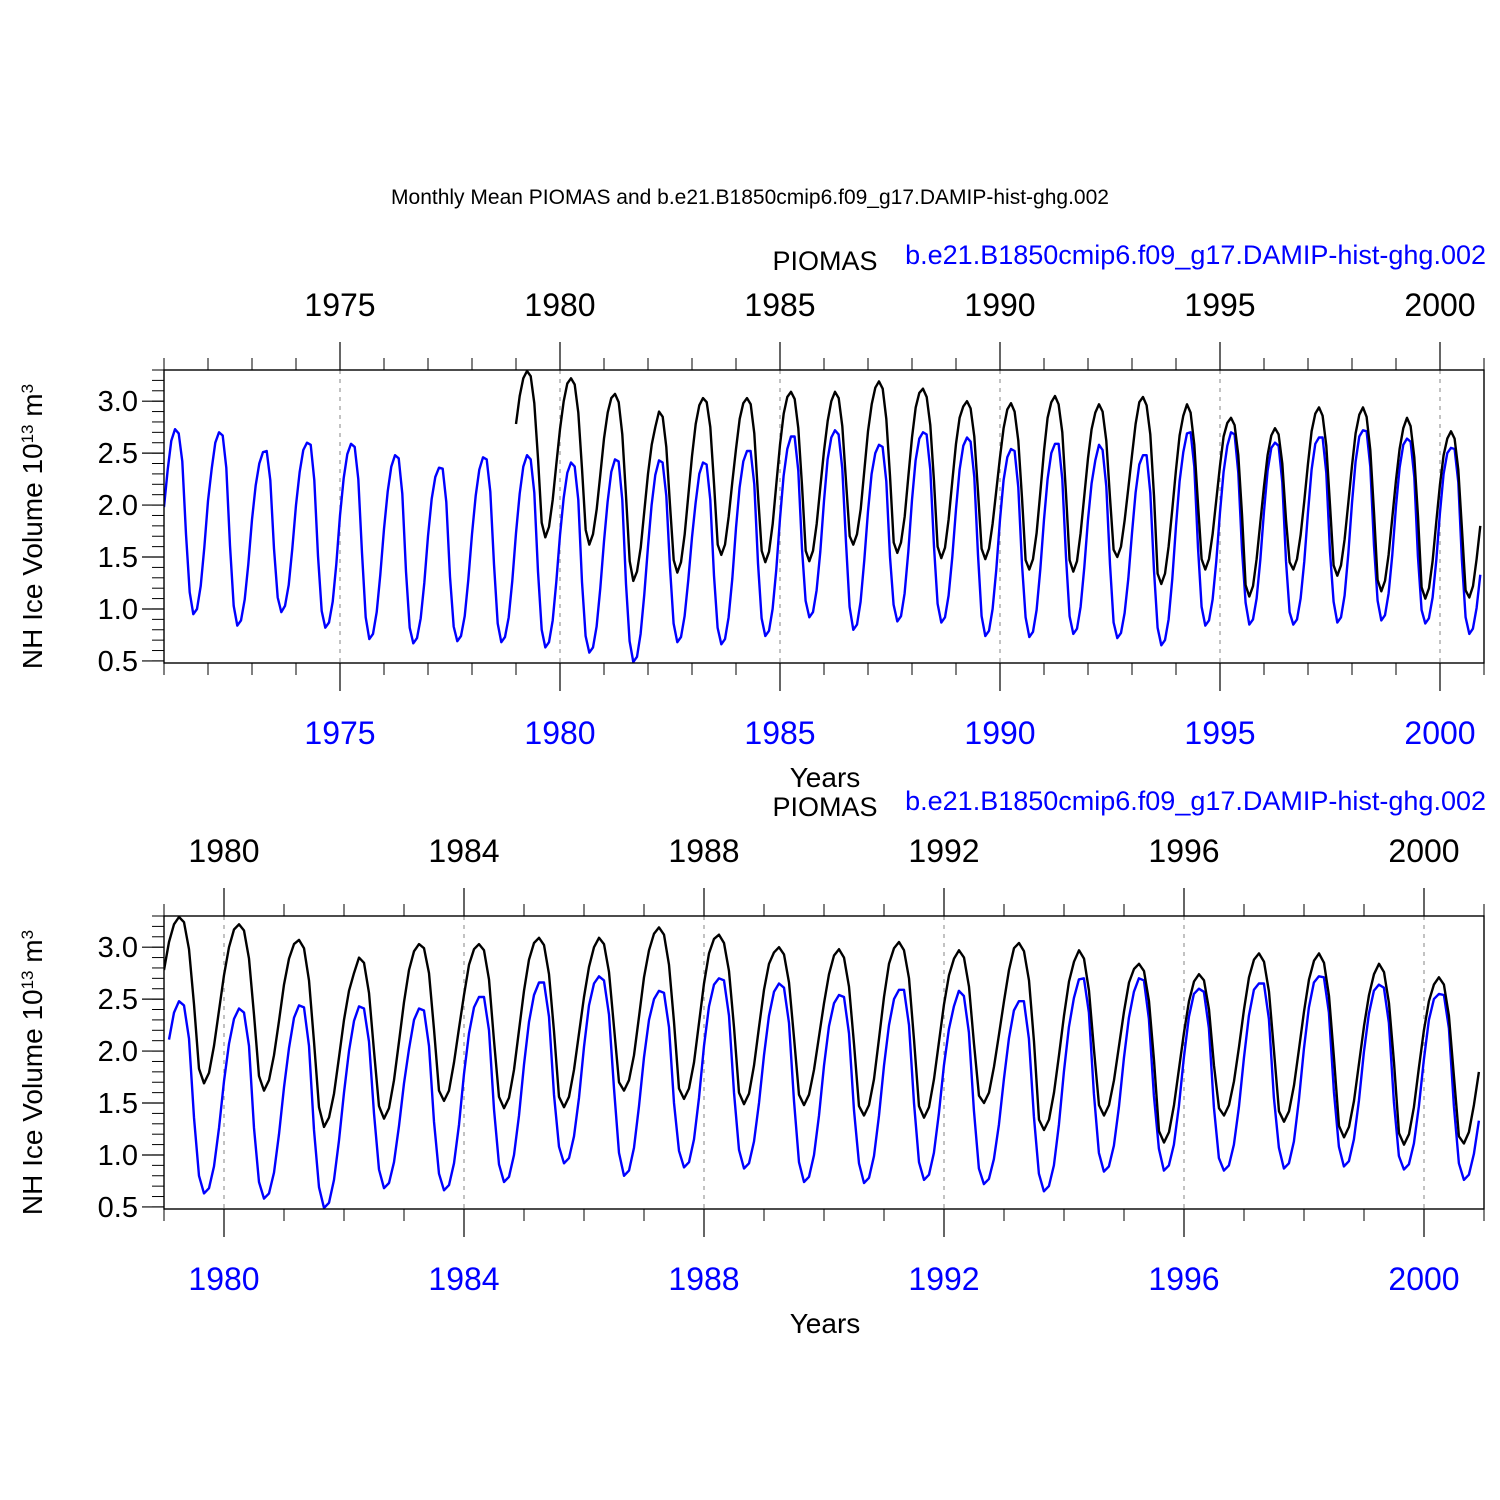 Image resolution: width=1500 pixels, height=1500 pixels. What do you see at coordinates (1219, 305) in the screenshot?
I see `top-x-tick-label: 1995` at bounding box center [1219, 305].